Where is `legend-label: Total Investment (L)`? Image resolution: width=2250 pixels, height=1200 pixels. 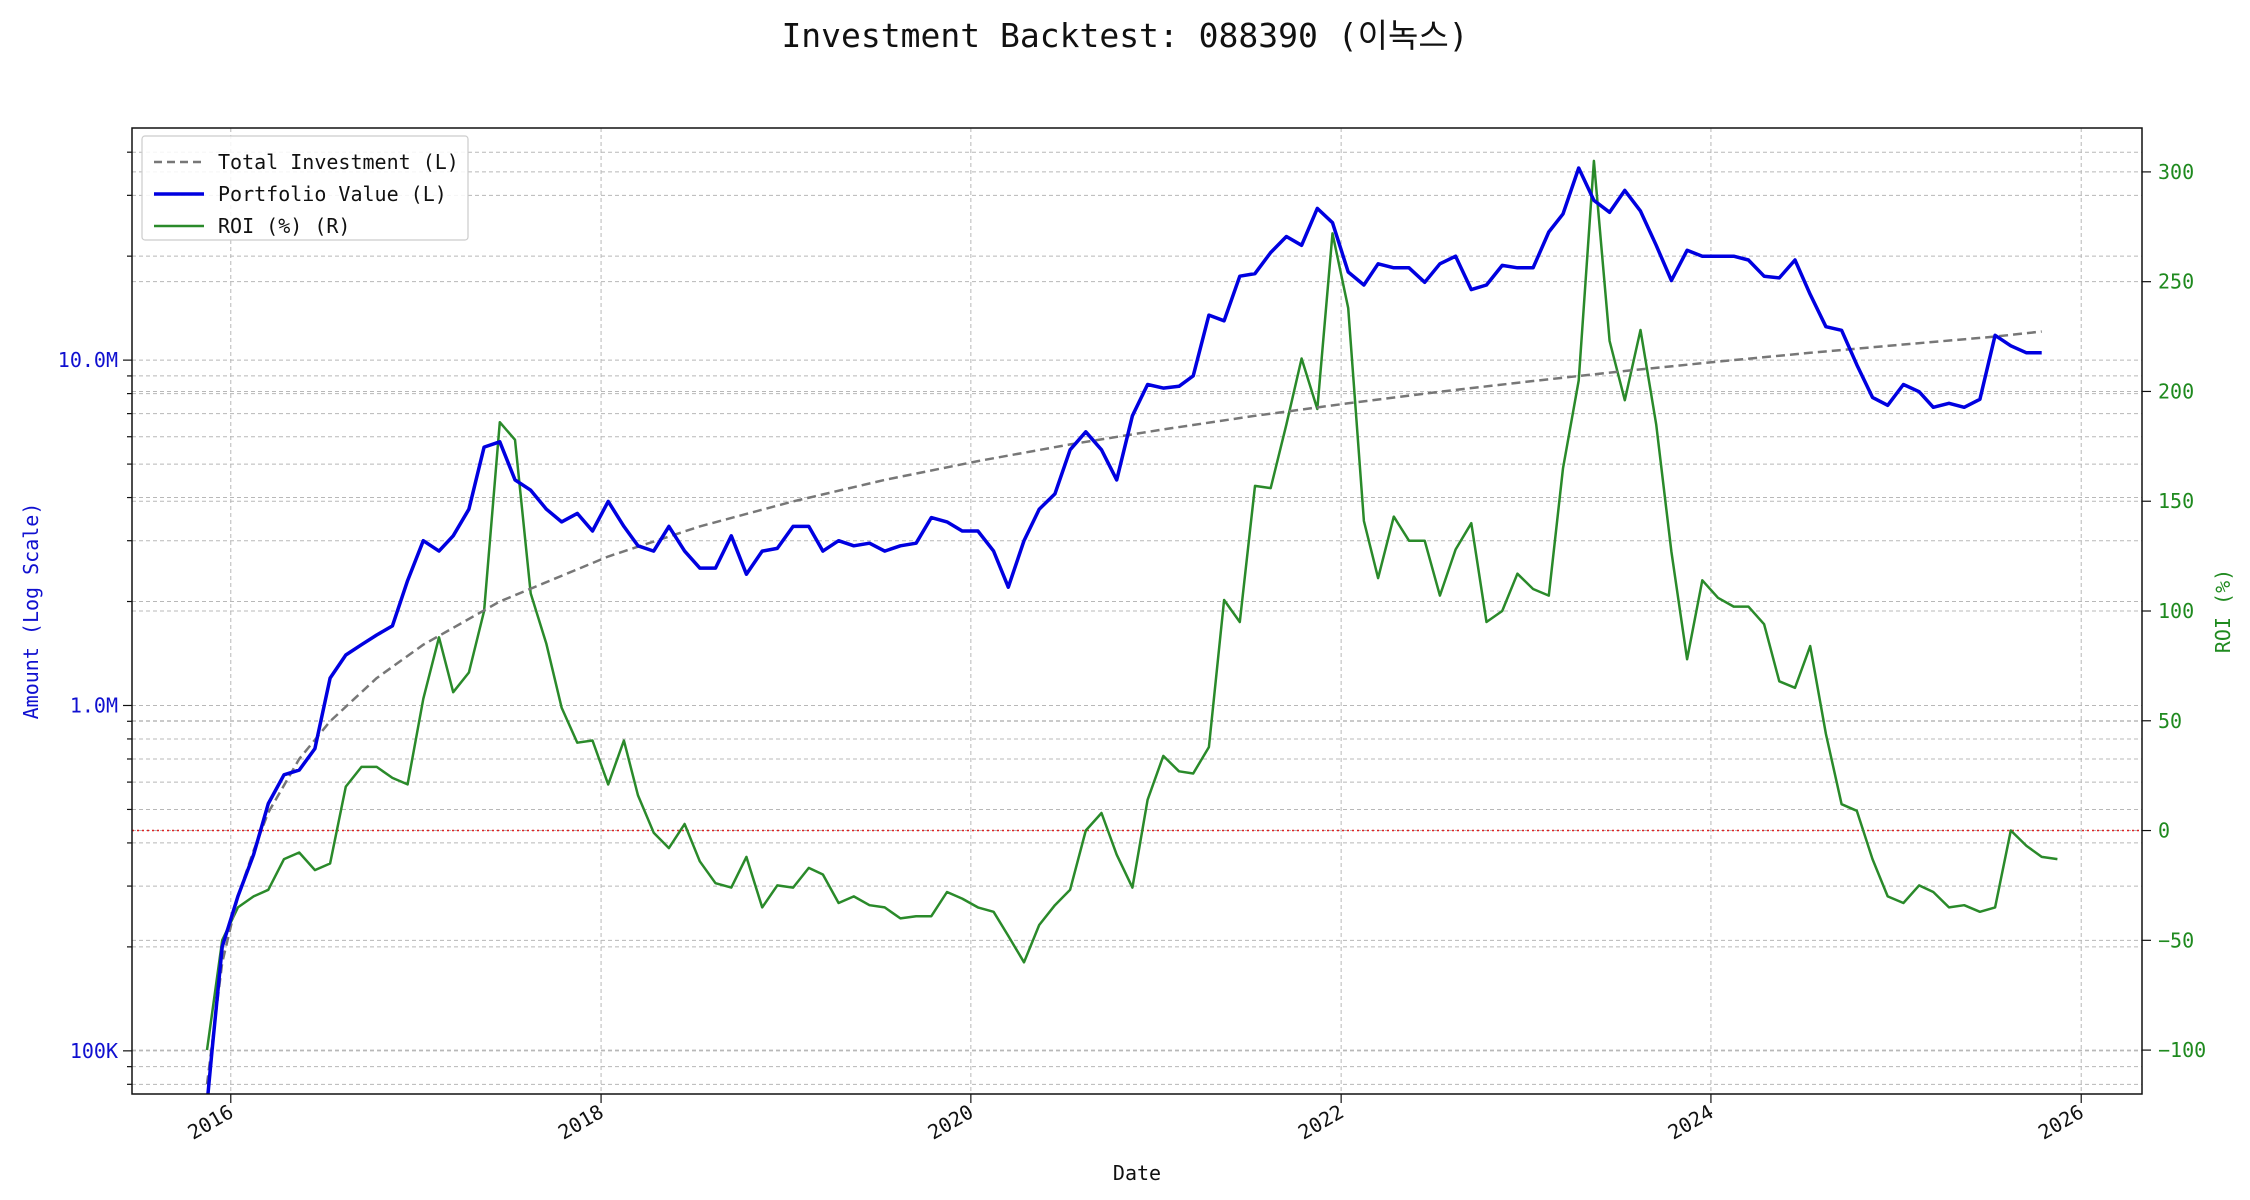
legend-label: Total Investment (L) is located at coordinates (338, 162).